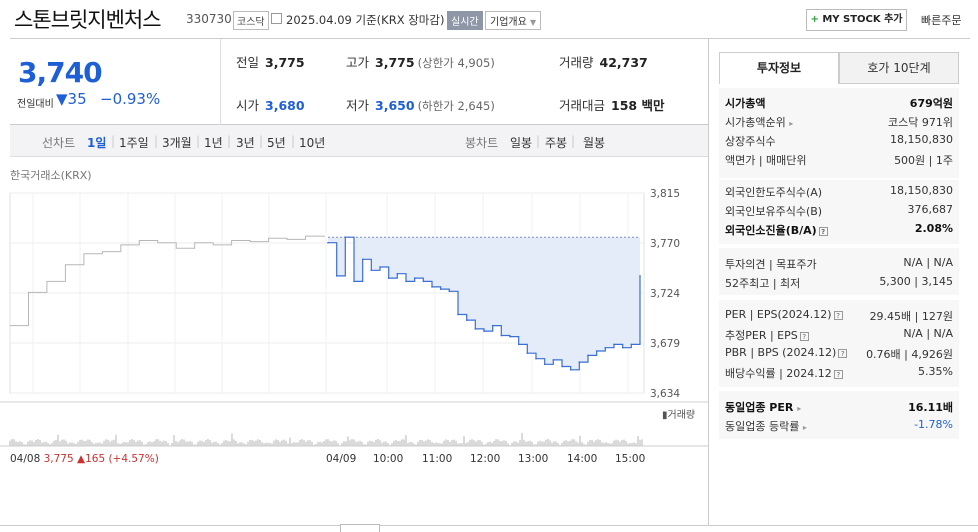 This screenshot has width=978, height=532. I want to click on info-tabs: 투자정보 호가 10단계, so click(839, 68).